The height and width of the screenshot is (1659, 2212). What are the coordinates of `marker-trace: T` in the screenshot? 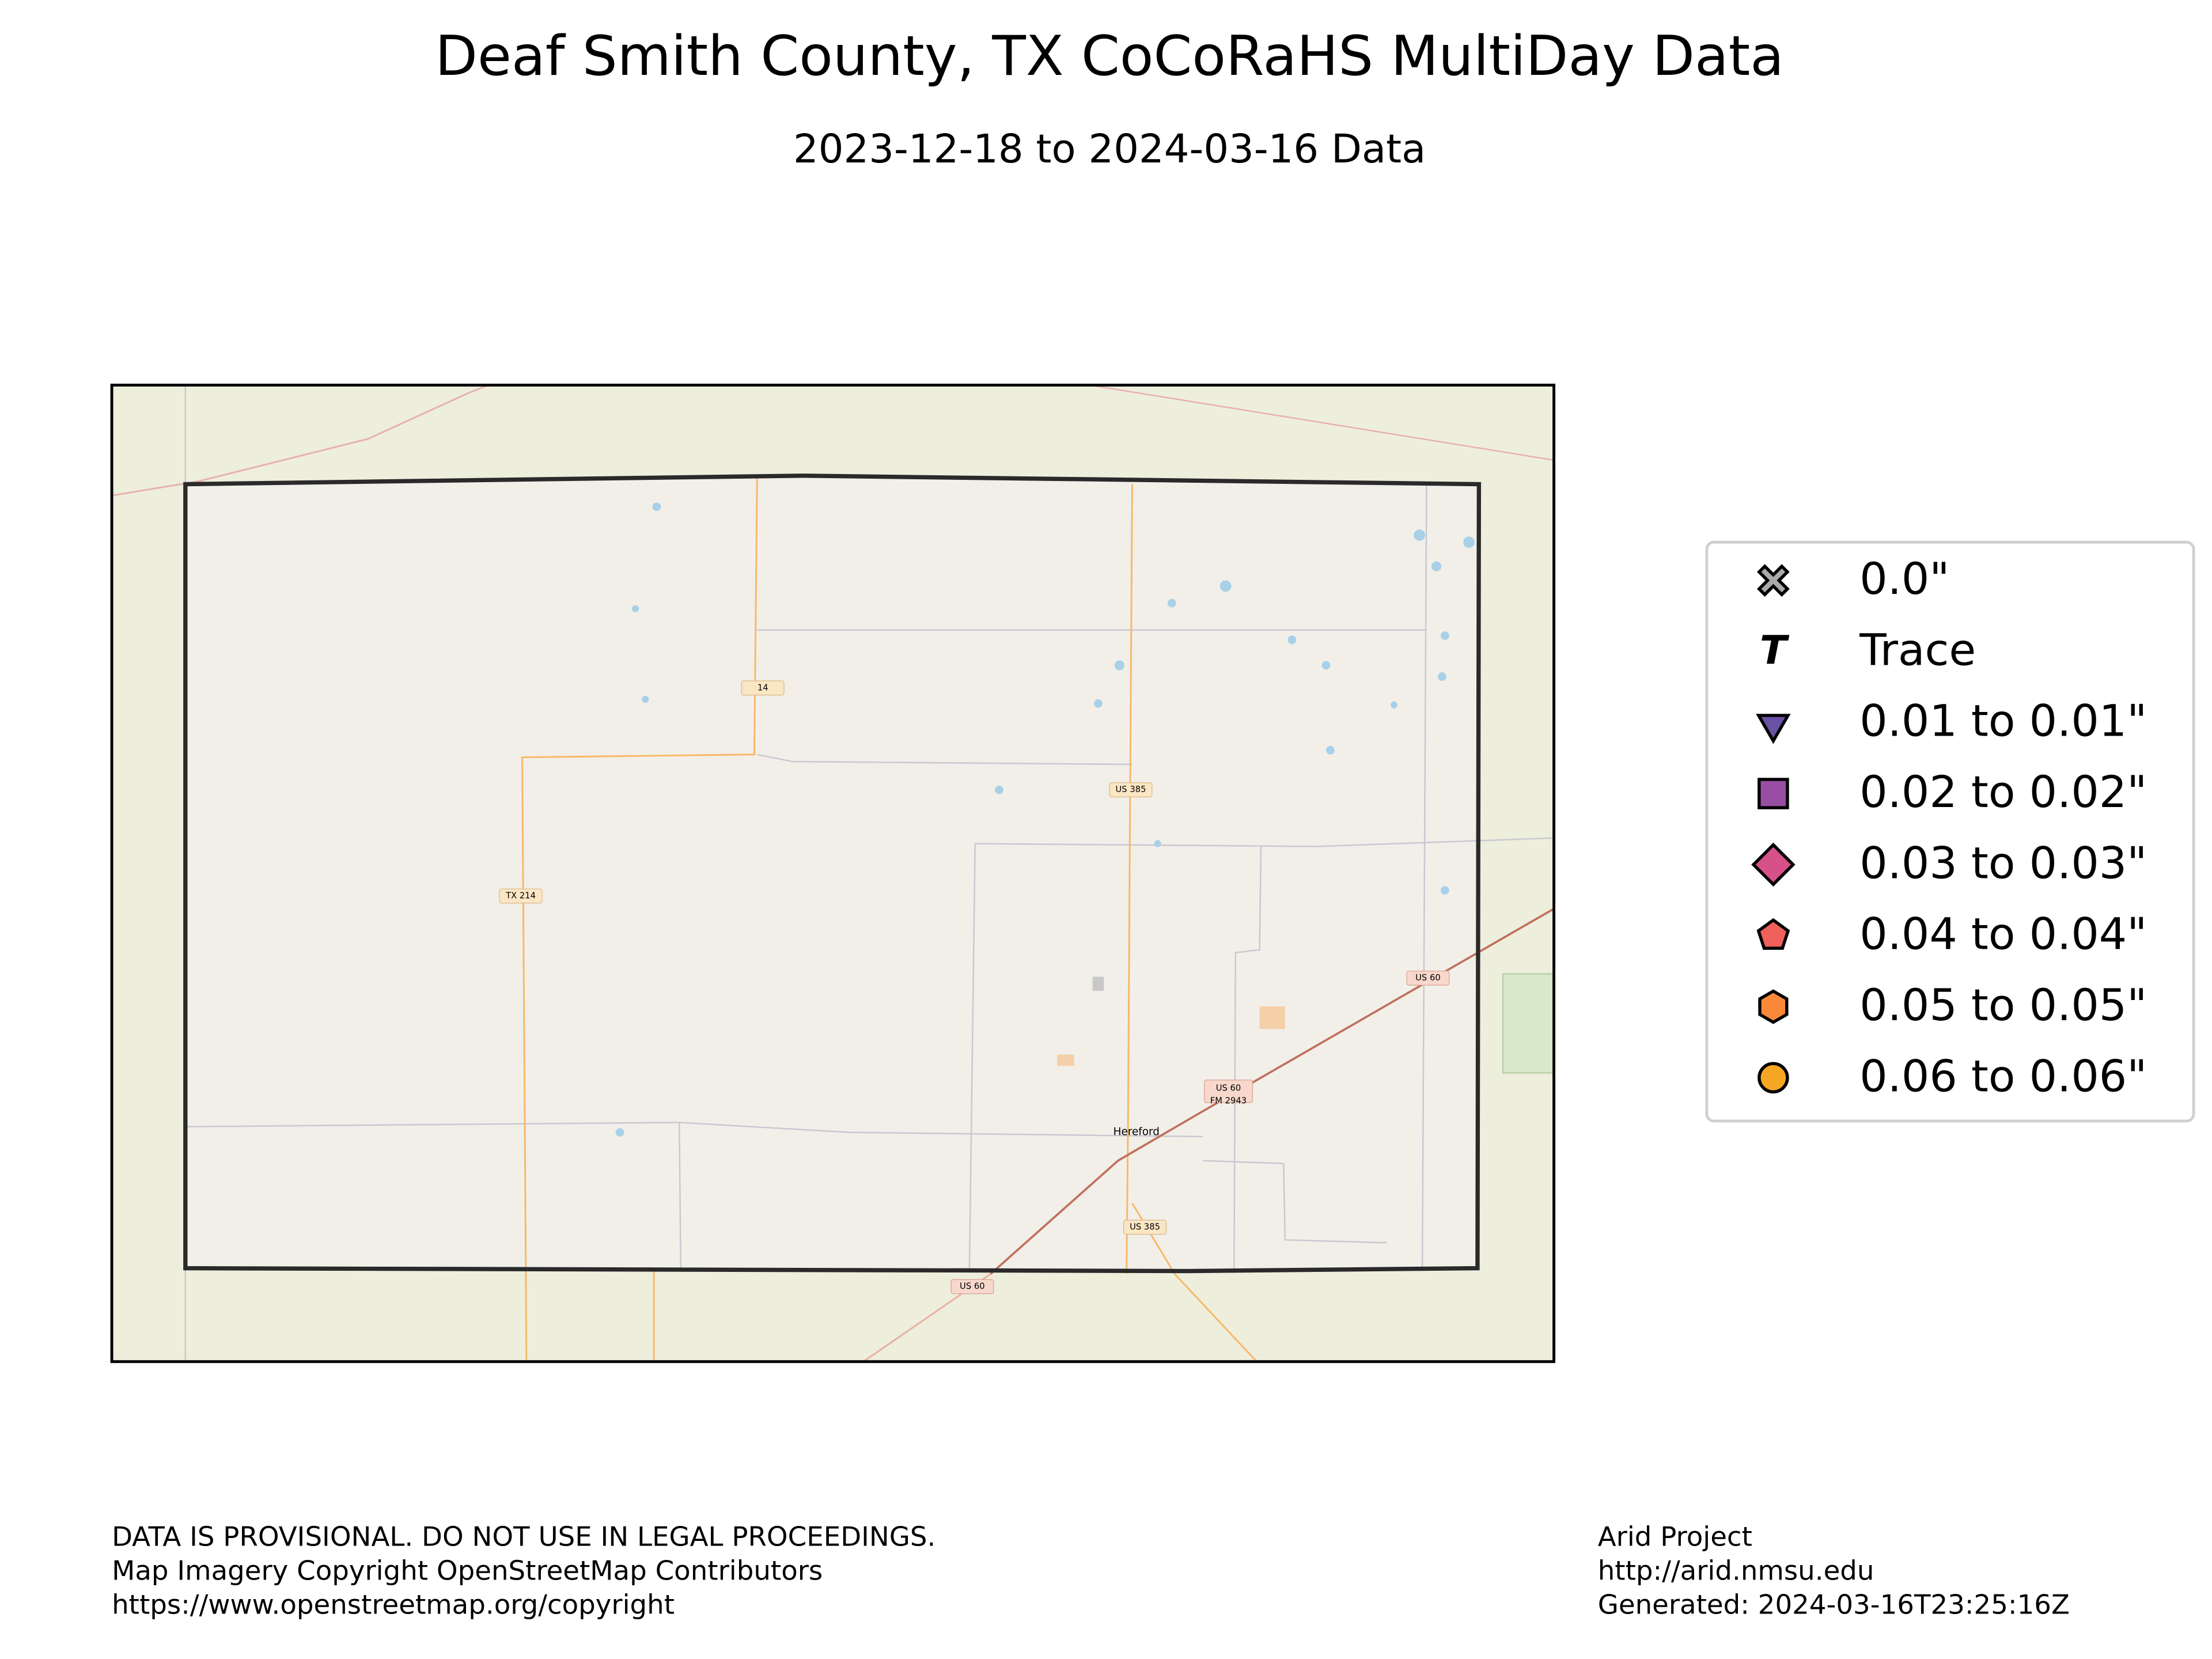 It's located at (1775, 650).